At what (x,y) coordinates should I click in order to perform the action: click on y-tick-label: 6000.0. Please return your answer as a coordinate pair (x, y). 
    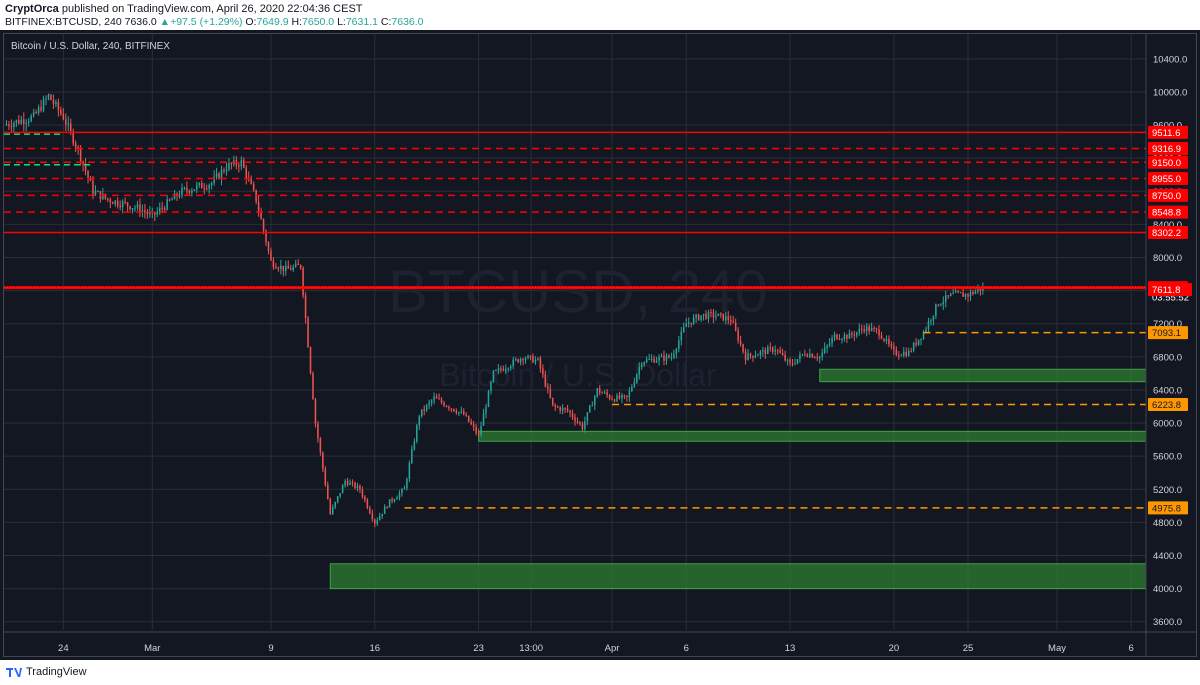
    Looking at the image, I should click on (1167, 424).